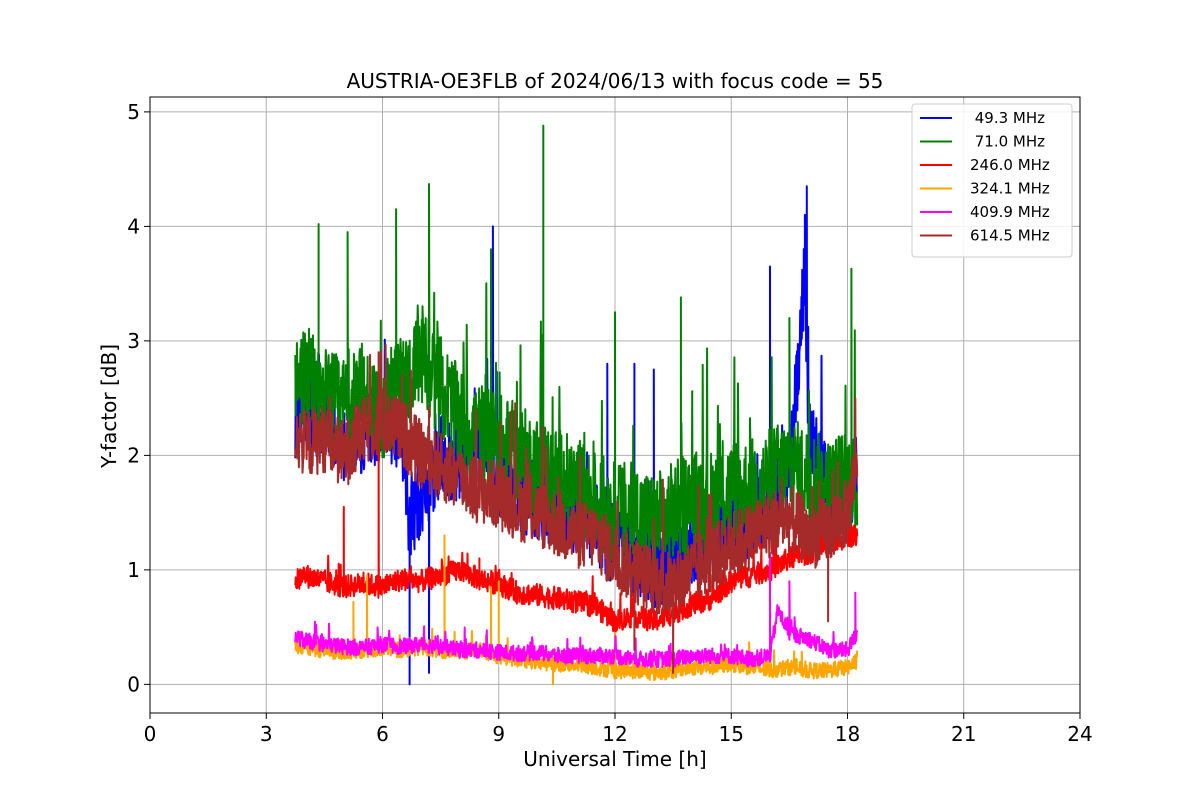 The height and width of the screenshot is (800, 1200). Describe the element at coordinates (133, 112) in the screenshot. I see `y-tick-label: 5` at that location.